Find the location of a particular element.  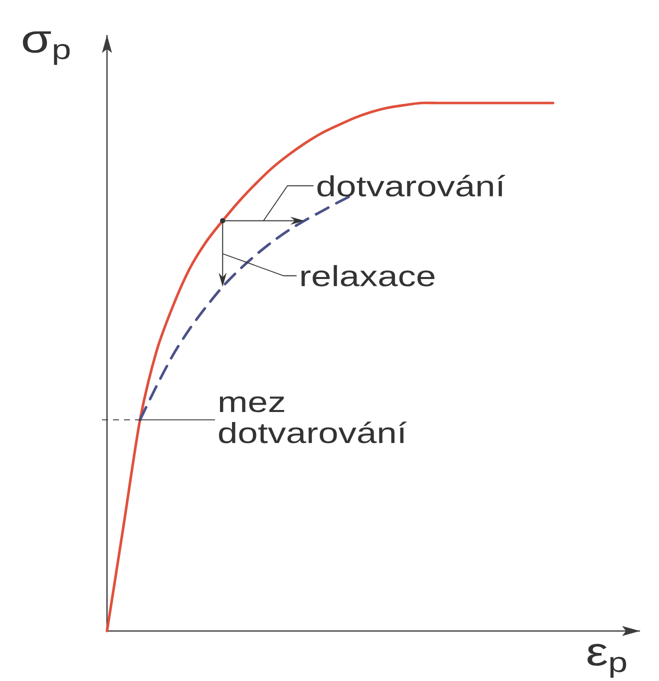

y-axis-title: σ$_{p}$ is located at coordinates (46, 48).